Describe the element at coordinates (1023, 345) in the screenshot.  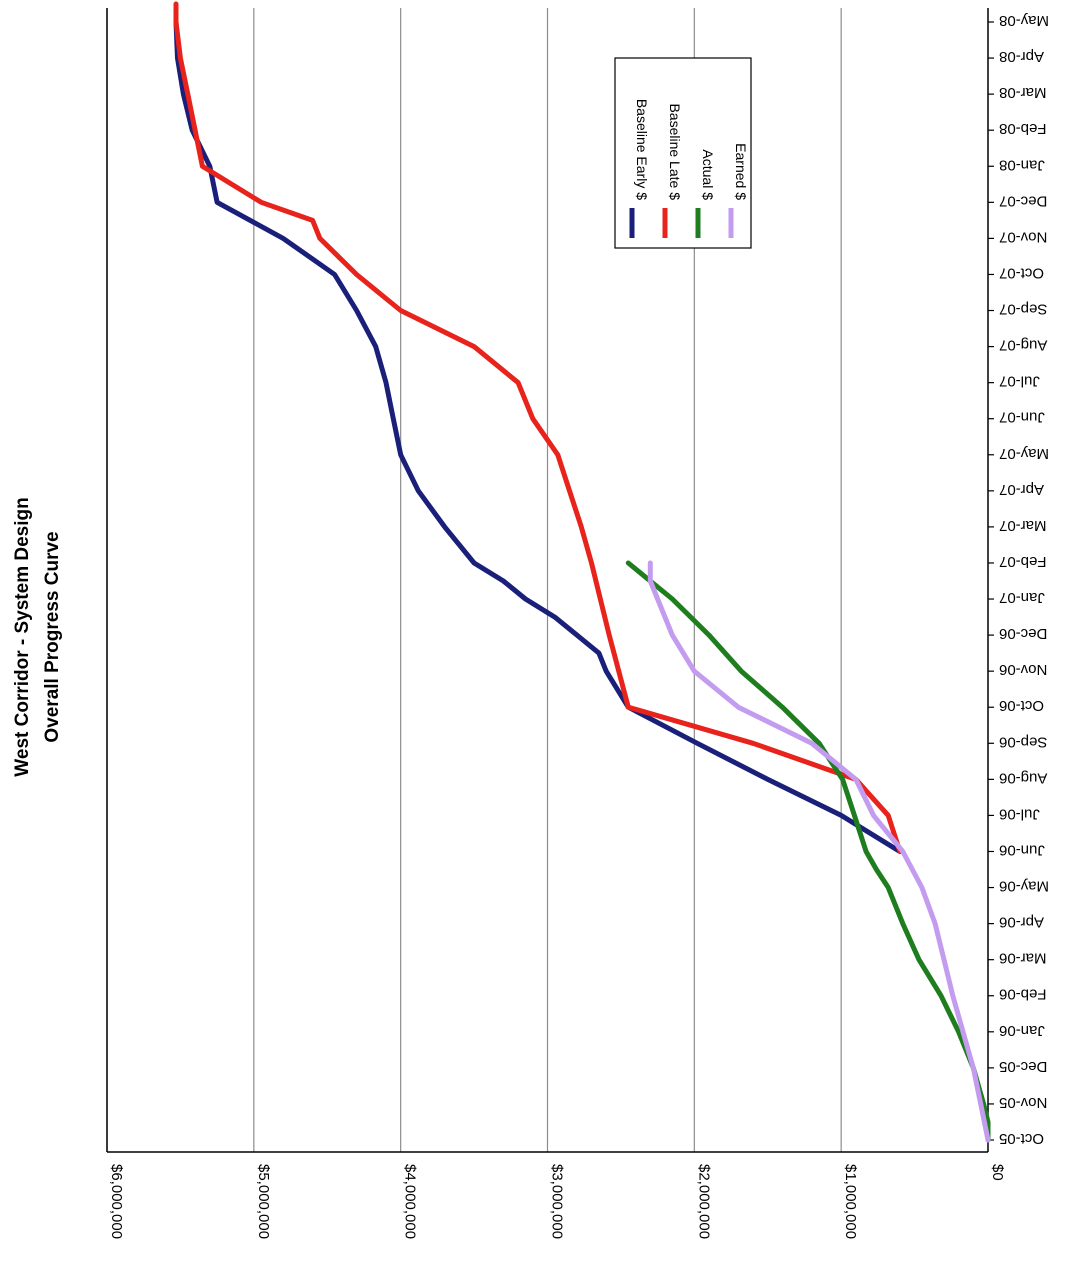
I see `x-tick-label: Aug-07` at that location.